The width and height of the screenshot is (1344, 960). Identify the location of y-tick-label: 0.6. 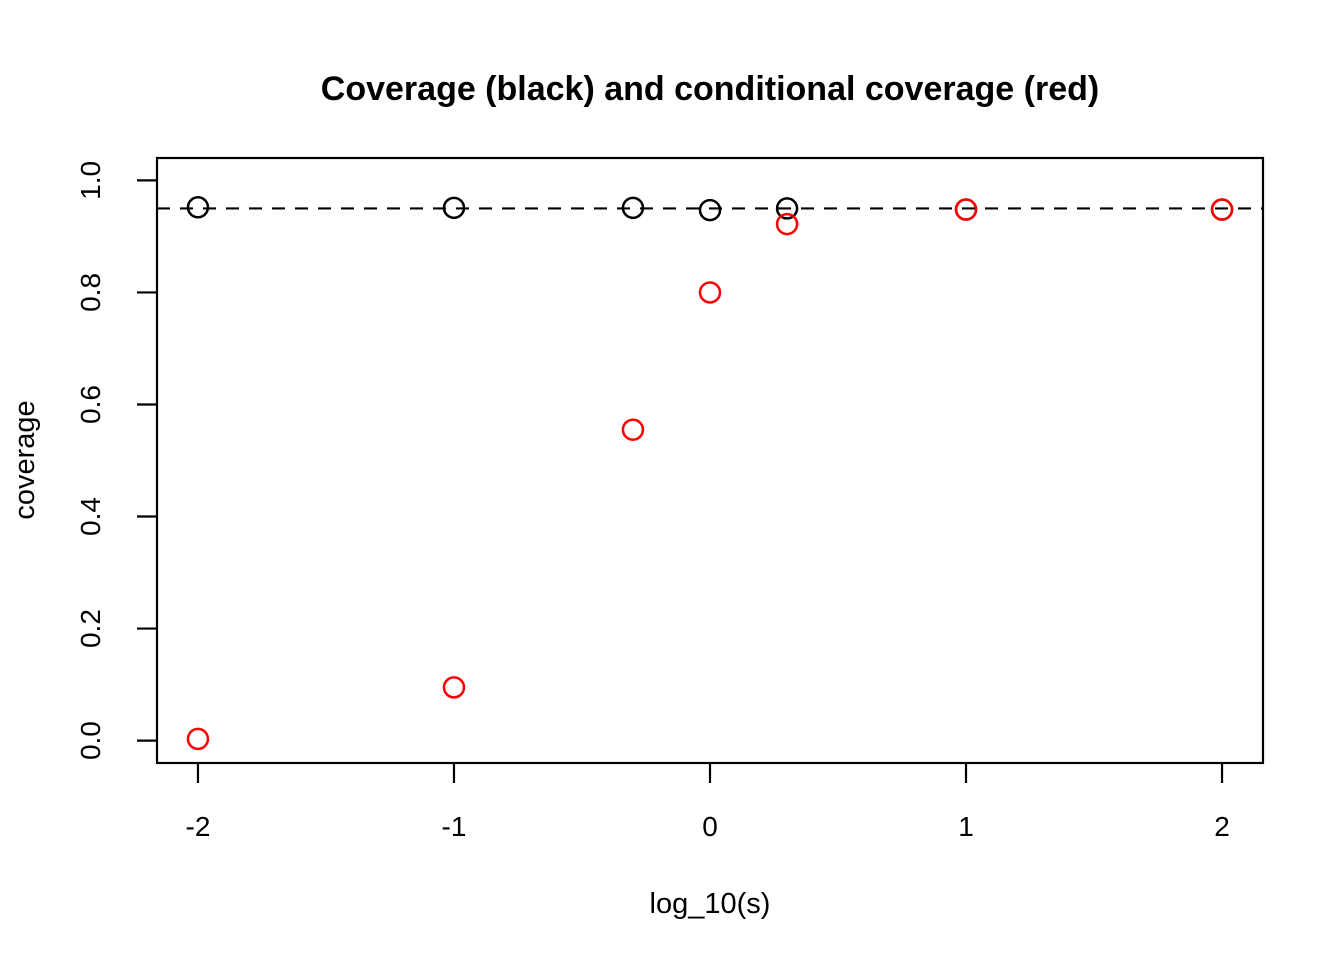
(90, 404).